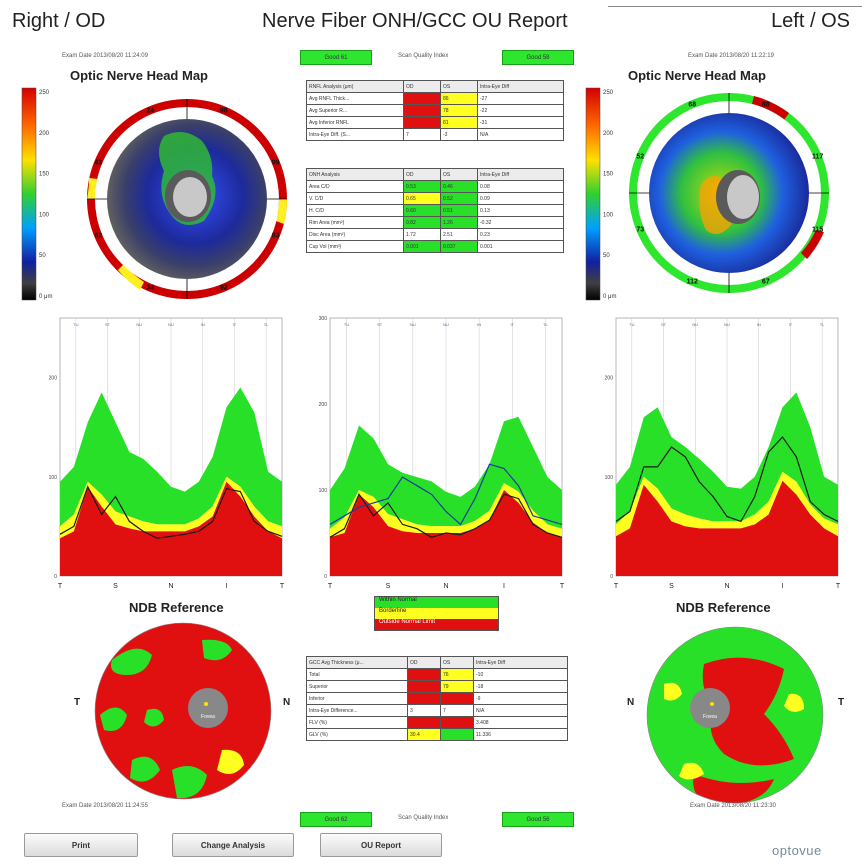 The image size is (862, 865). What do you see at coordinates (187, 199) in the screenshot?
I see `onh-map-od: 98 99 83 92 34 62 43 24` at bounding box center [187, 199].